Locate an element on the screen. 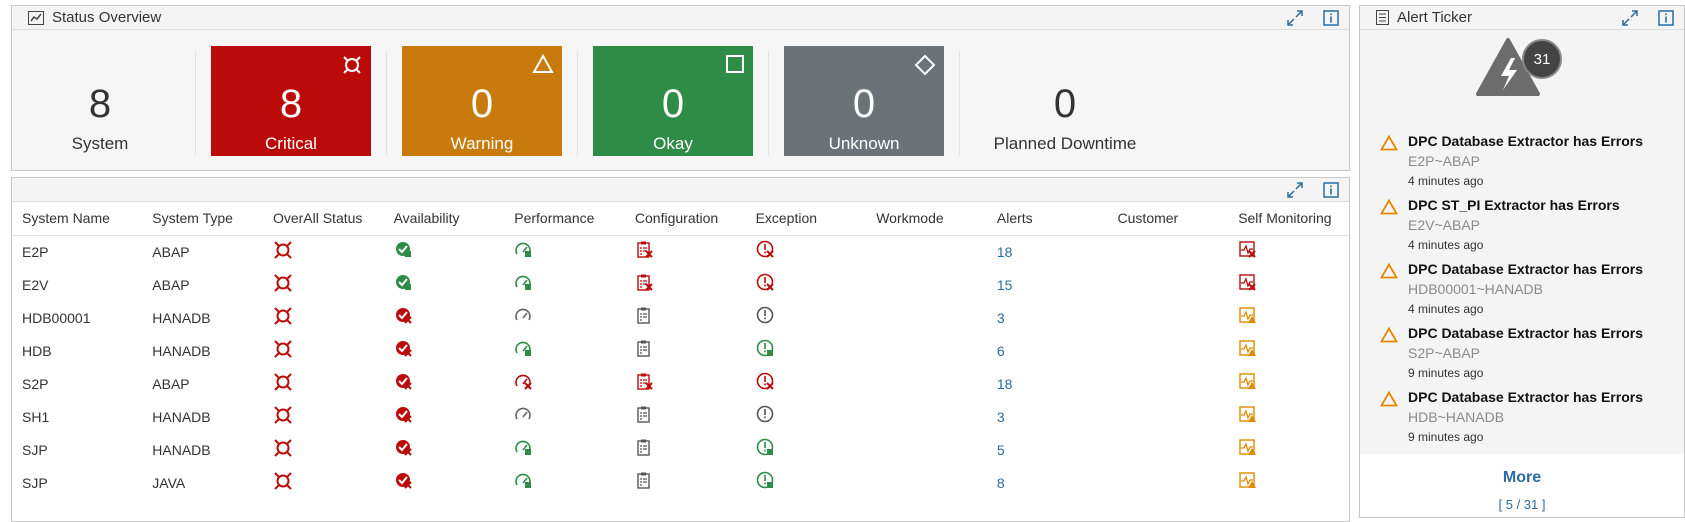 This screenshot has width=1685, height=522. tile-critical: 8 Critical is located at coordinates (291, 101).